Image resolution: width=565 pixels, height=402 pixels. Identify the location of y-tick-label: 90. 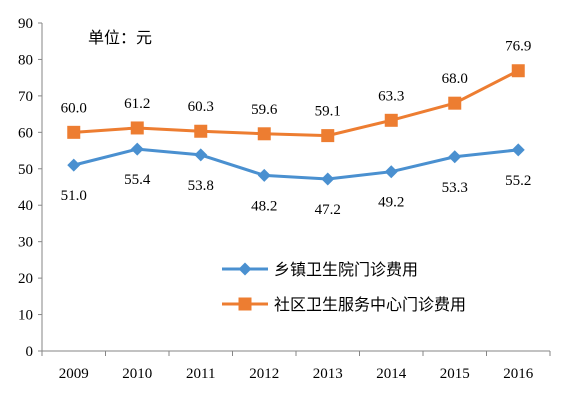
(25, 24).